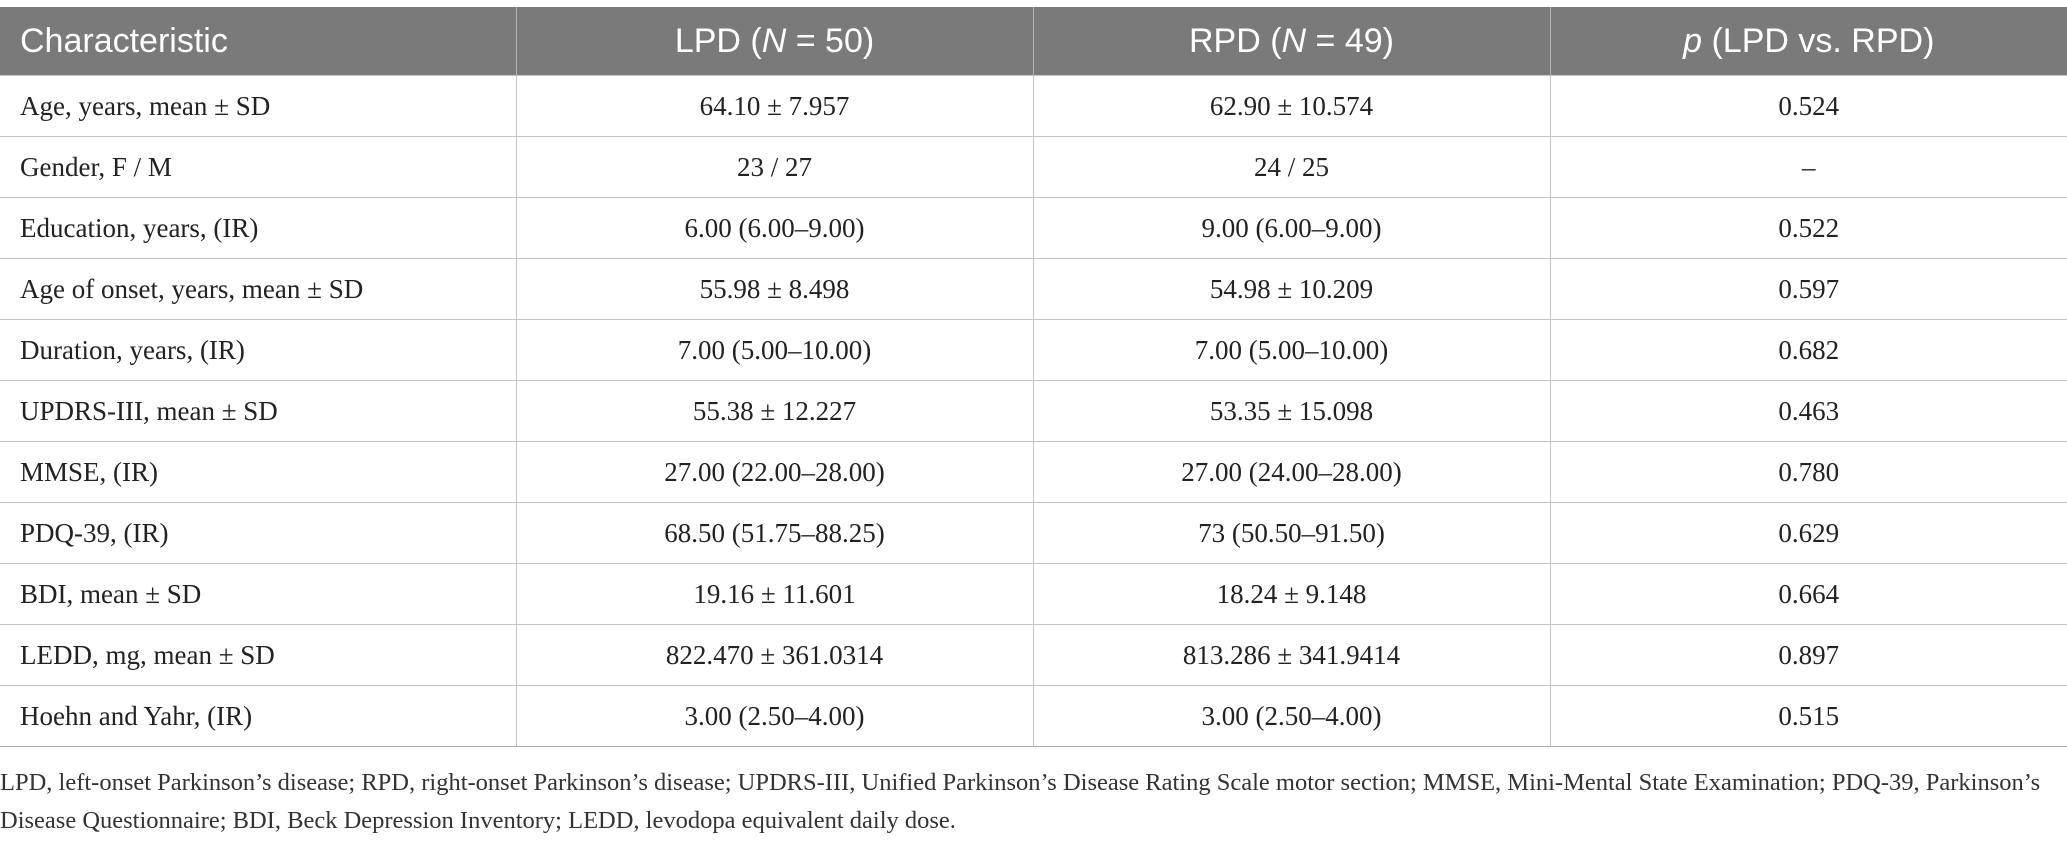 Image resolution: width=2067 pixels, height=846 pixels. Describe the element at coordinates (774, 411) in the screenshot. I see `row-lpd-cell: 55.38 ± 12.227` at that location.